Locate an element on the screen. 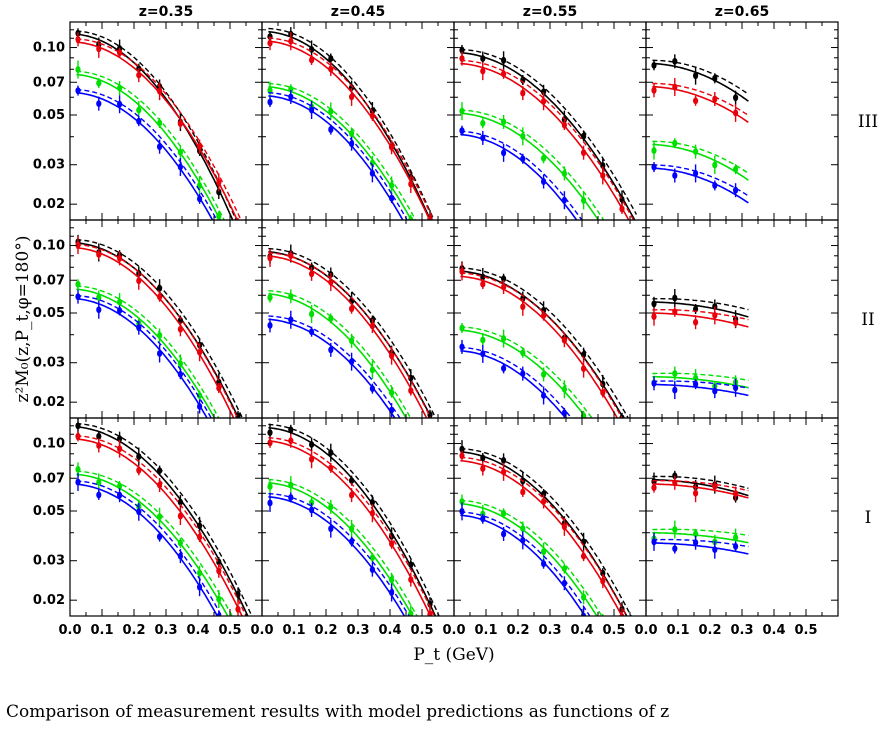 This screenshot has height=733, width=880. column-title: z=0.55 is located at coordinates (550, 12).